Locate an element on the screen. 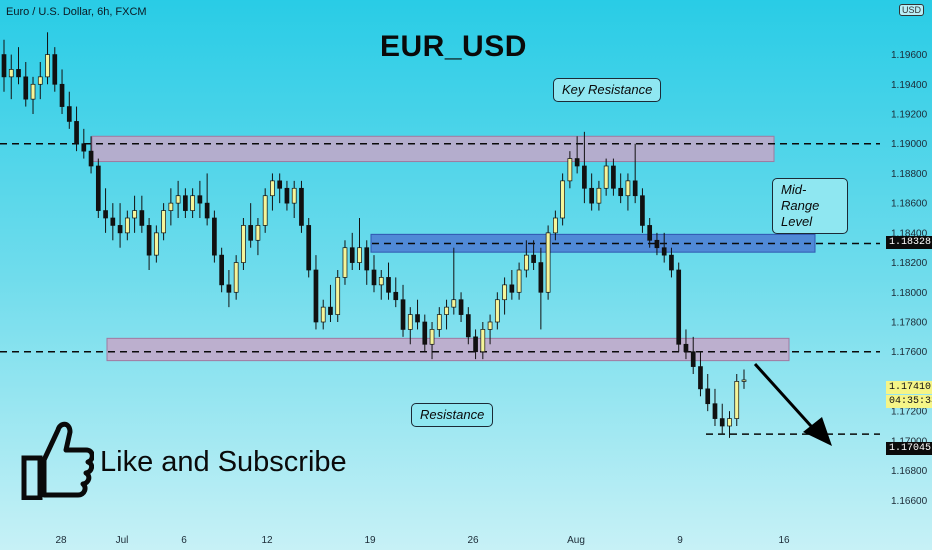 This screenshot has width=932, height=550. y-tick-label: 1.17600 is located at coordinates (909, 352).